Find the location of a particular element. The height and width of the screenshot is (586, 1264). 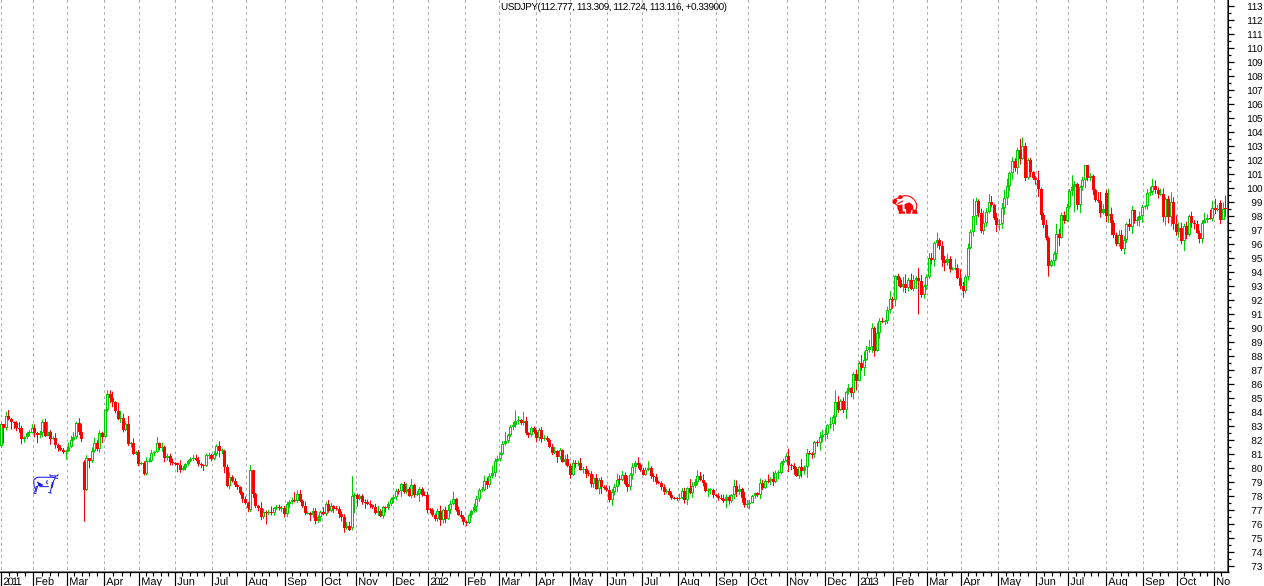

svg-text: 100 is located at coordinates (1255, 189).